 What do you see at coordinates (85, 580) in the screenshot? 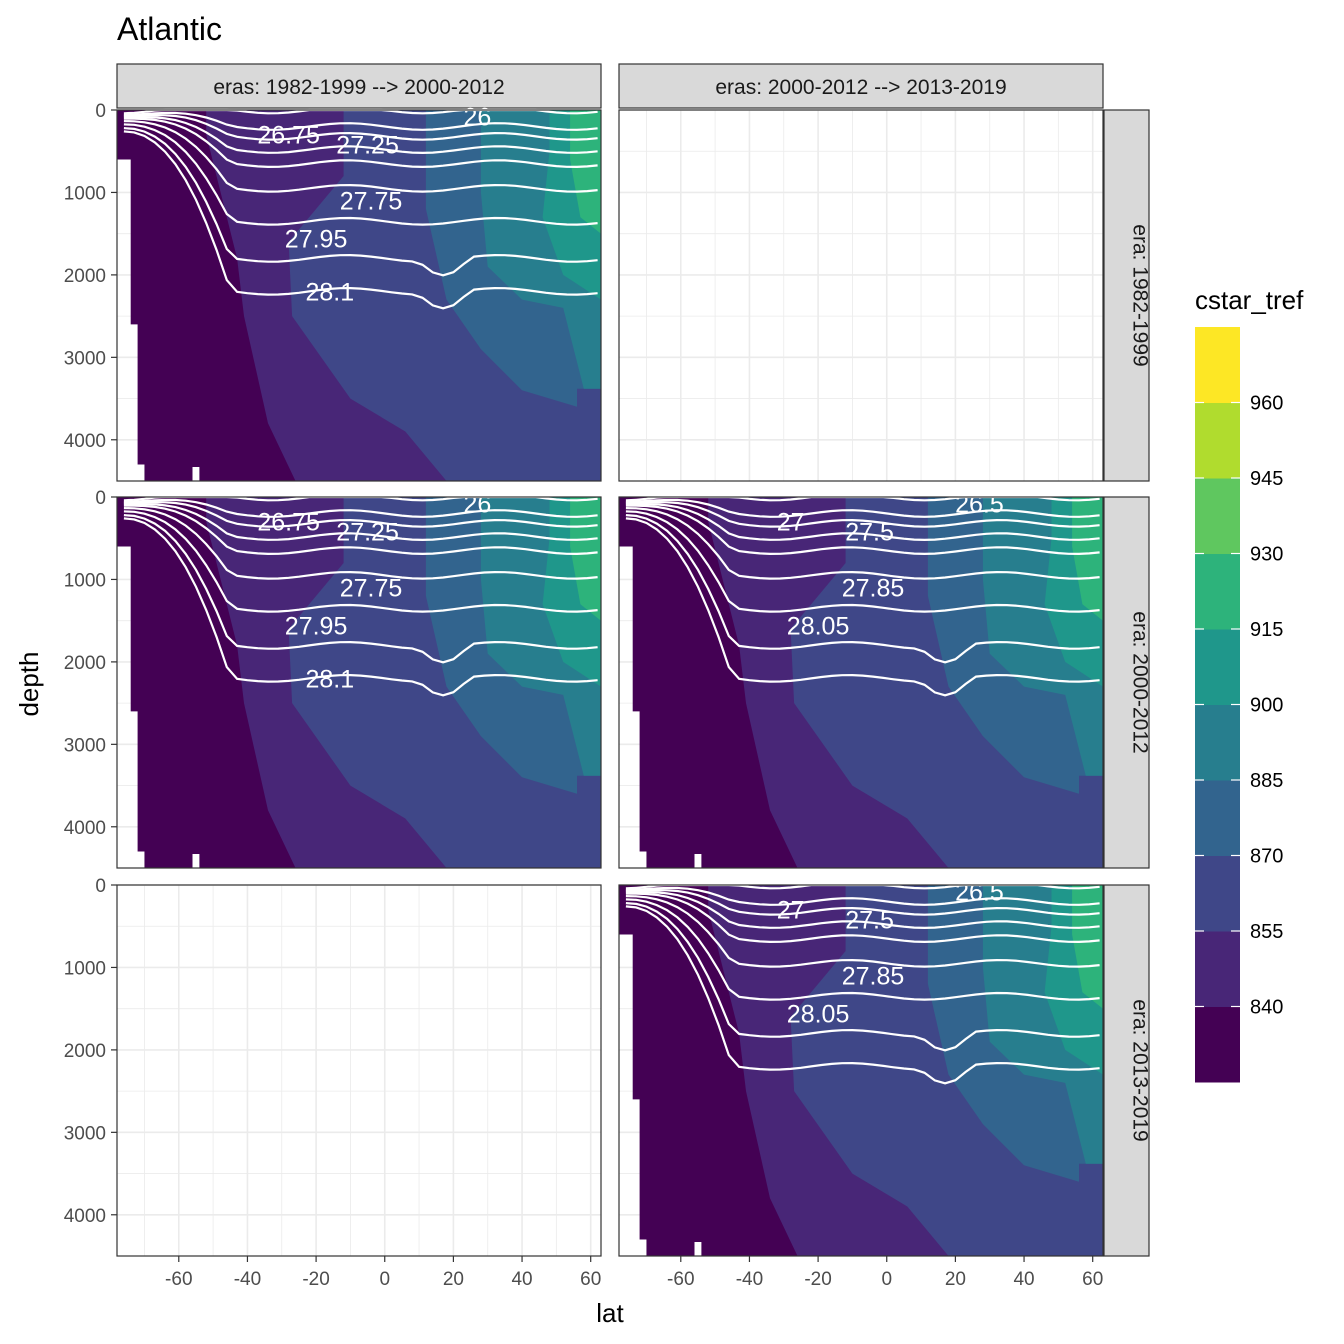
I see `y-axis-tick-label: 1000` at bounding box center [85, 580].